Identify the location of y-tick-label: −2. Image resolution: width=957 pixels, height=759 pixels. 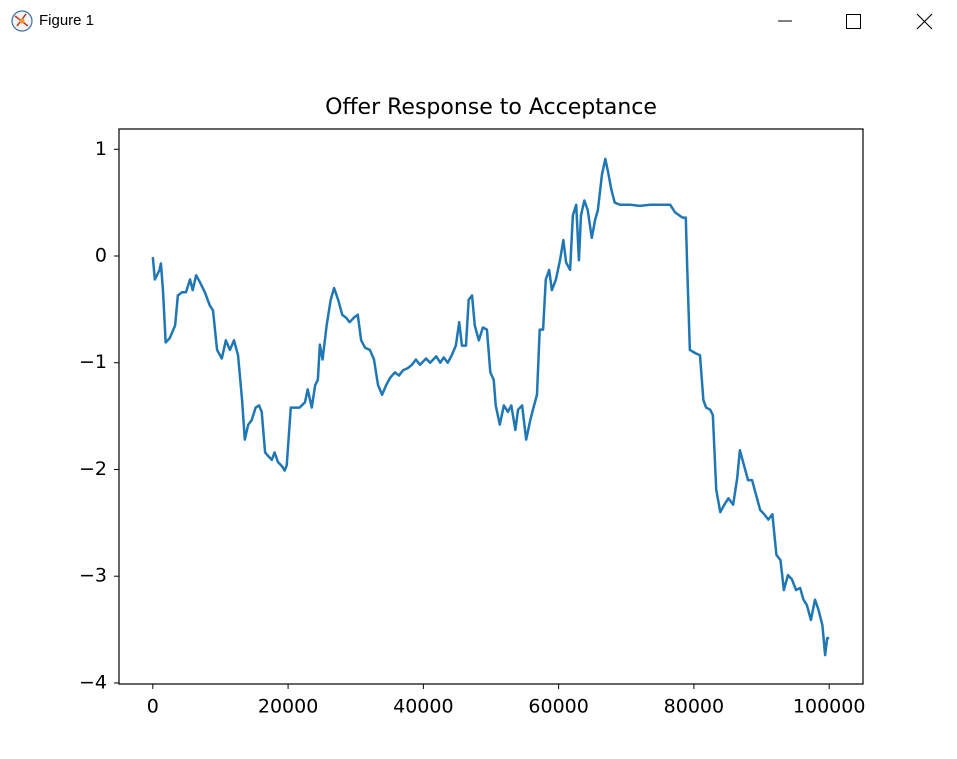
(93, 469).